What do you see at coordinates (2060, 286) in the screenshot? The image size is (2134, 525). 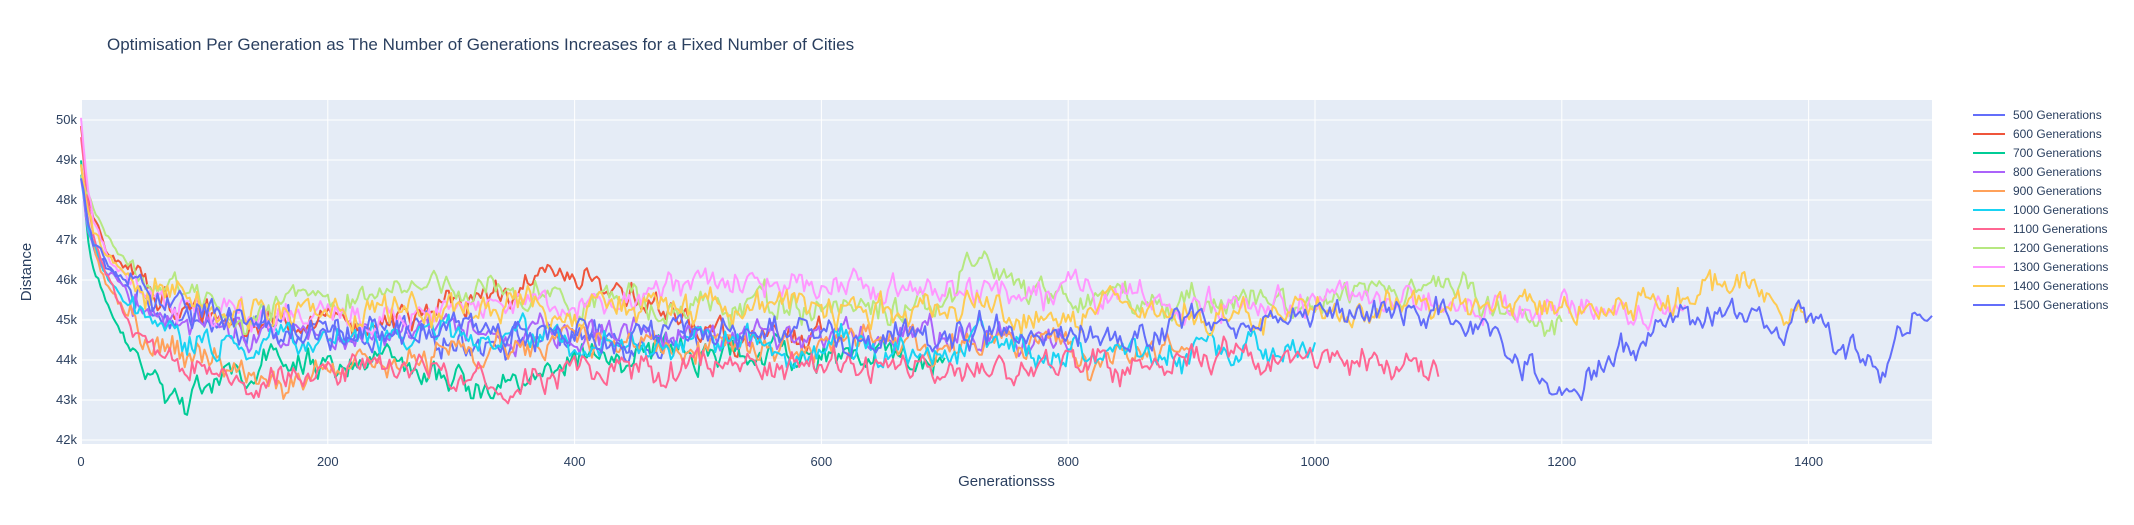 I see `legend-entry: 1400 Generations` at bounding box center [2060, 286].